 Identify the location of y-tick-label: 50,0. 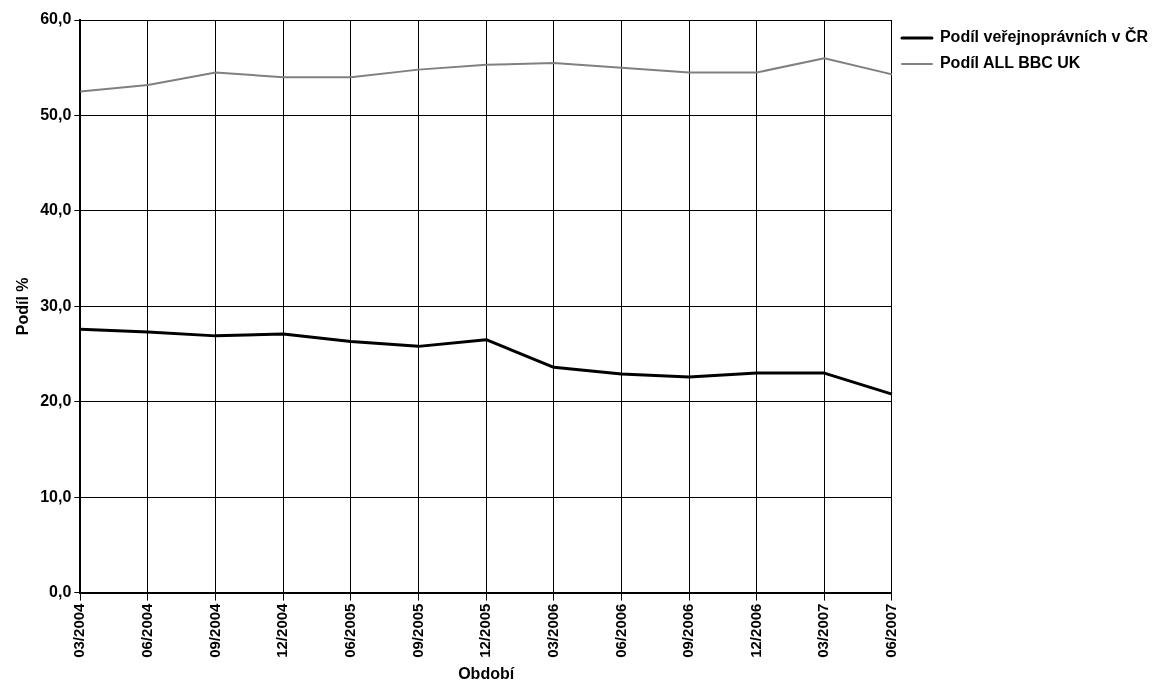
(56, 114).